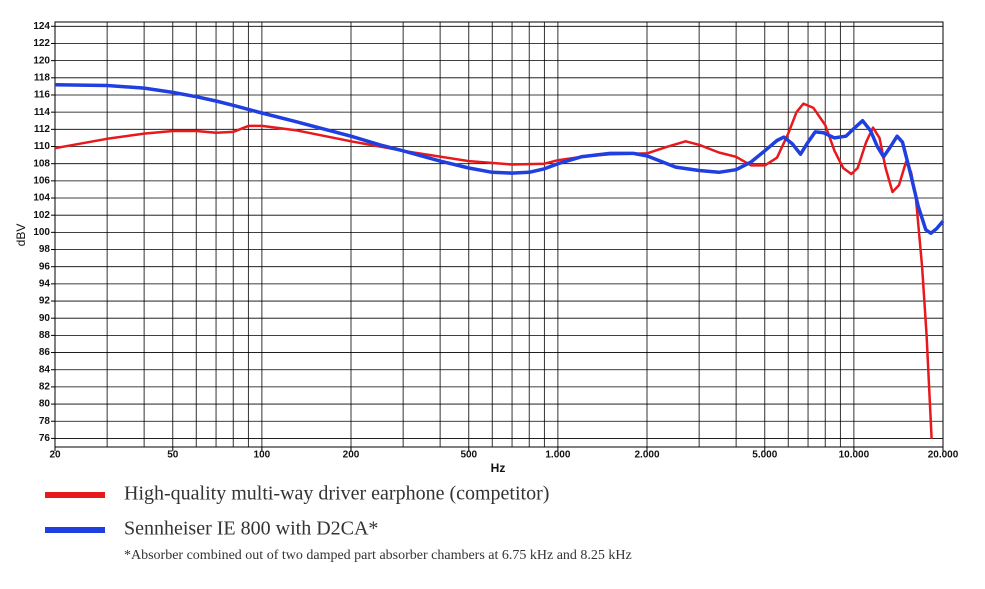 The height and width of the screenshot is (589, 985). What do you see at coordinates (41, 43) in the screenshot?
I see `y-tick-label: 122` at bounding box center [41, 43].